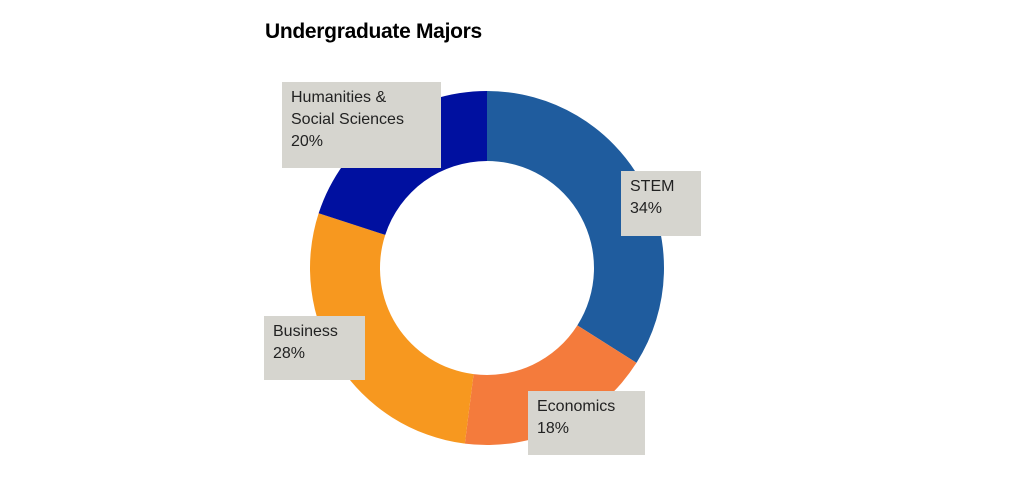 This screenshot has height=480, width=1021. Describe the element at coordinates (289, 353) in the screenshot. I see `slice-value-label: 28%` at that location.